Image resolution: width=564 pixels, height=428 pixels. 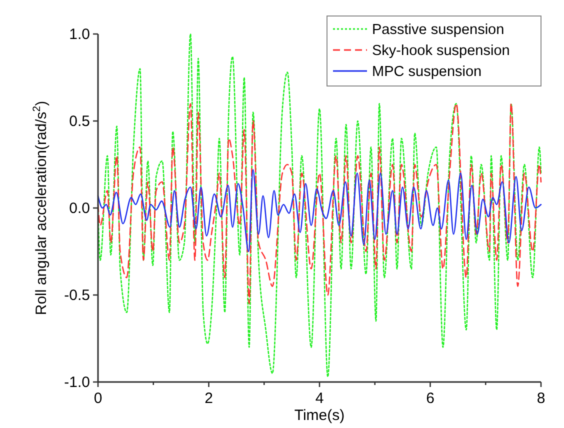 I want to click on y-tick-label: 0.0, so click(x=79, y=208).